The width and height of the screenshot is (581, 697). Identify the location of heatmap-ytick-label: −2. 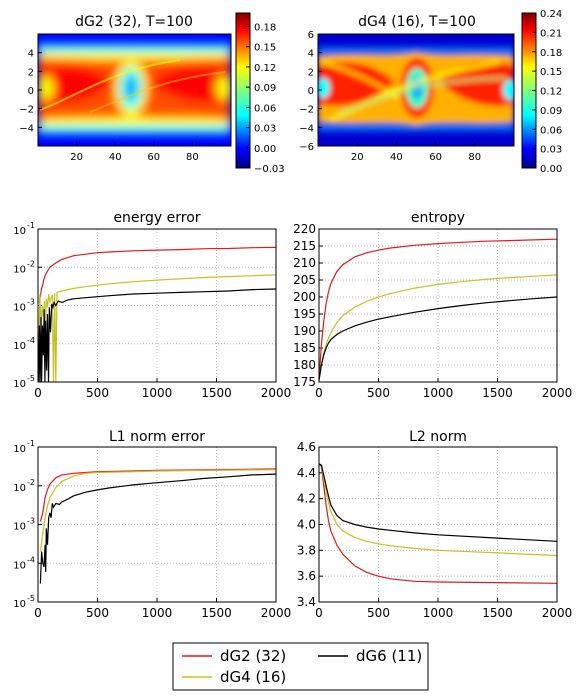
(26, 110).